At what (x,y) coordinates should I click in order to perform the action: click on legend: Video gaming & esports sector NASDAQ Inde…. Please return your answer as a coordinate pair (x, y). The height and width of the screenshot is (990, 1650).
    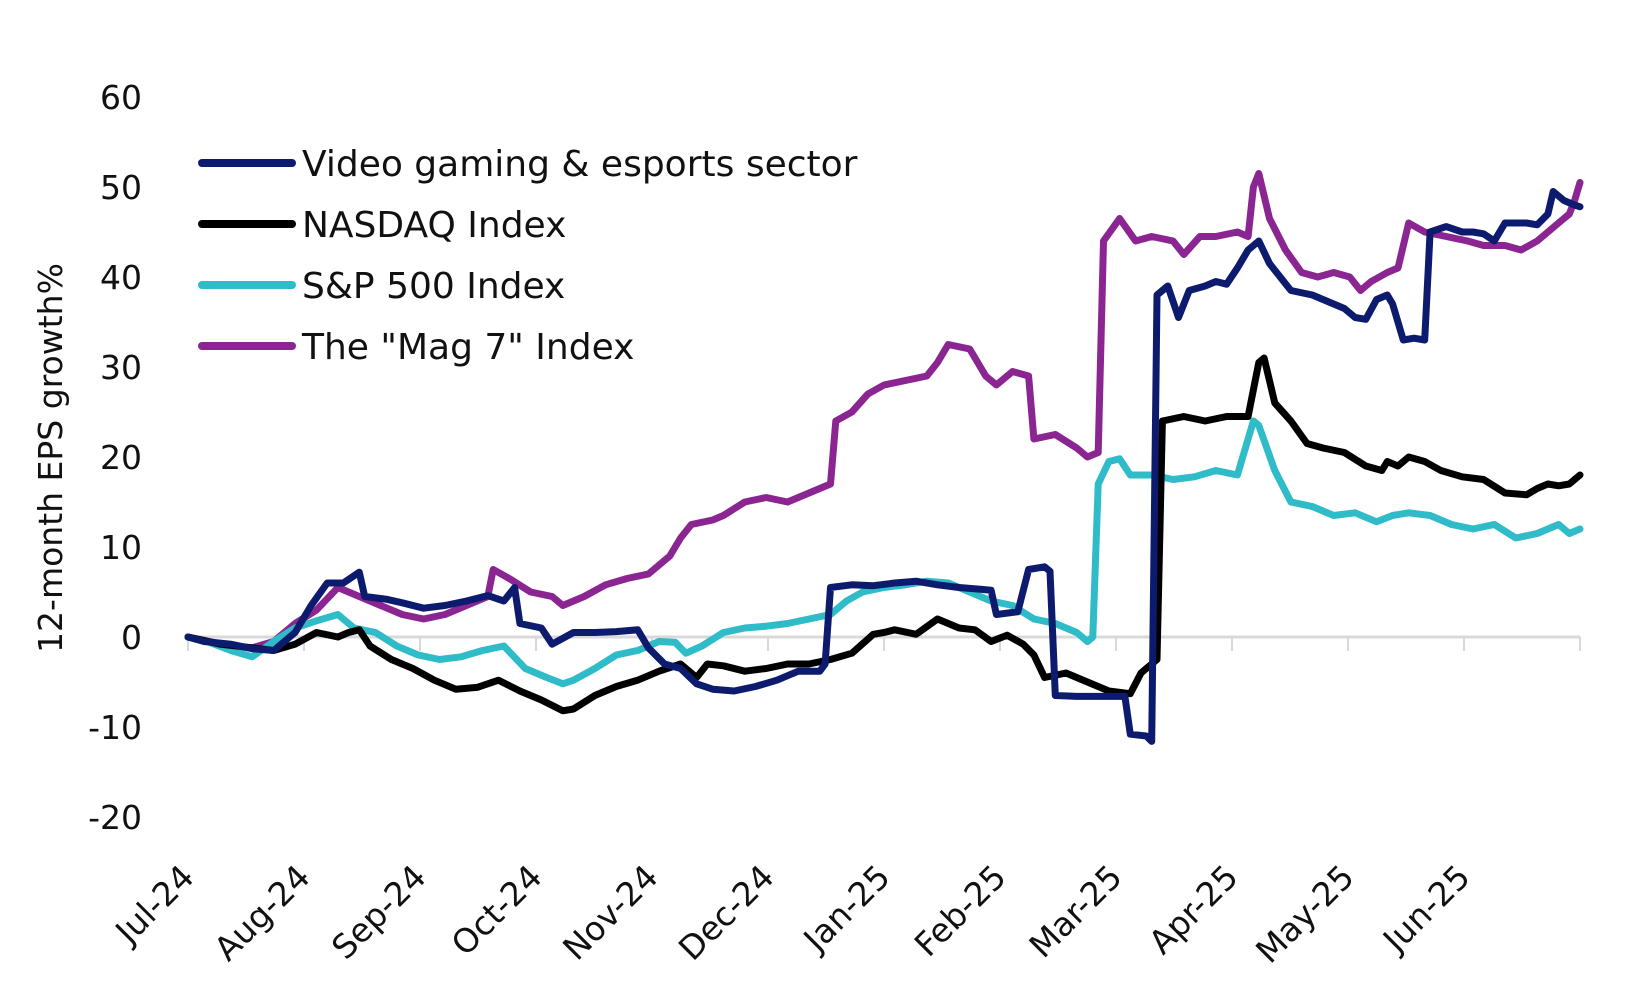
    Looking at the image, I should click on (528, 256).